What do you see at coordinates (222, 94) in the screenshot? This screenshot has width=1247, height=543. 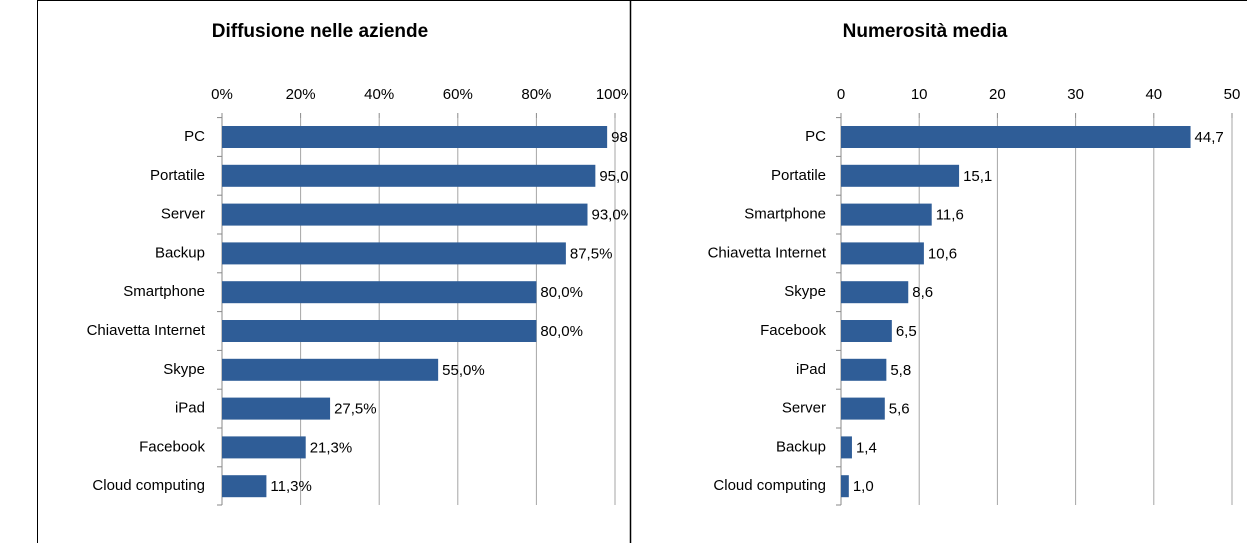 I see `x-tick-label: 0%` at bounding box center [222, 94].